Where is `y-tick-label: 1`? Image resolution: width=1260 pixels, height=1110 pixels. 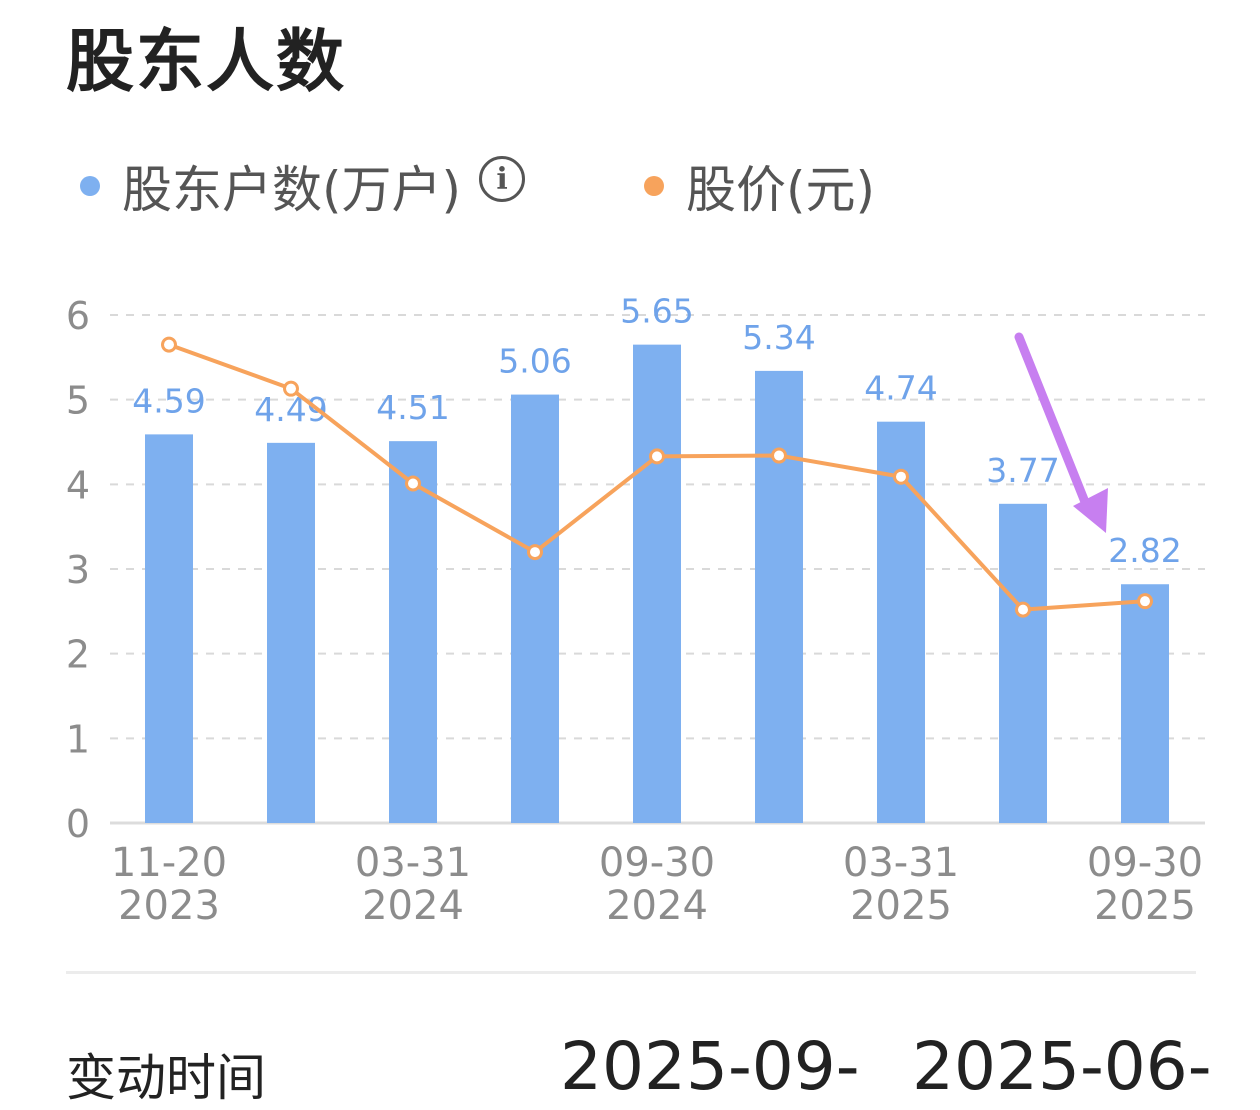 y-tick-label: 1 is located at coordinates (78, 739).